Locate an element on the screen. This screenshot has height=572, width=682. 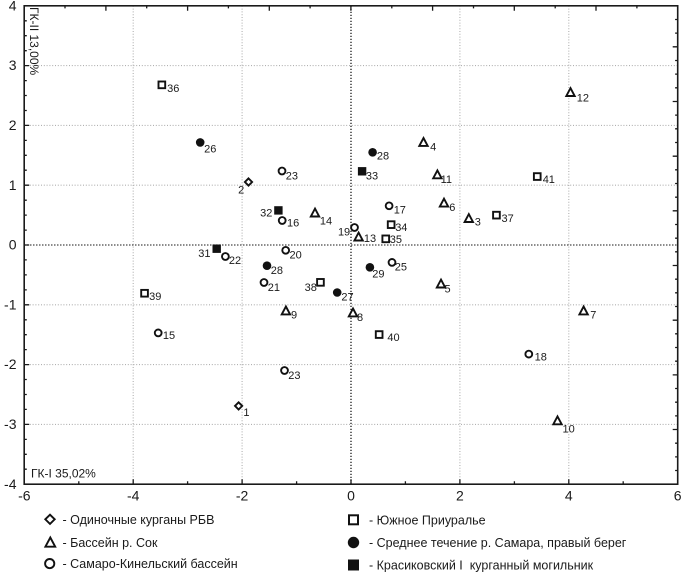
svg-text: 19 is located at coordinates (344, 233).